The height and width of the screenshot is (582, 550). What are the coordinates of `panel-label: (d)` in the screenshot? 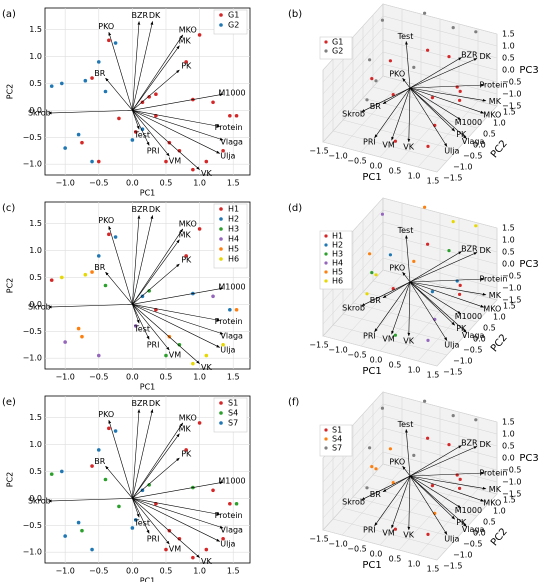 It's located at (295, 208).